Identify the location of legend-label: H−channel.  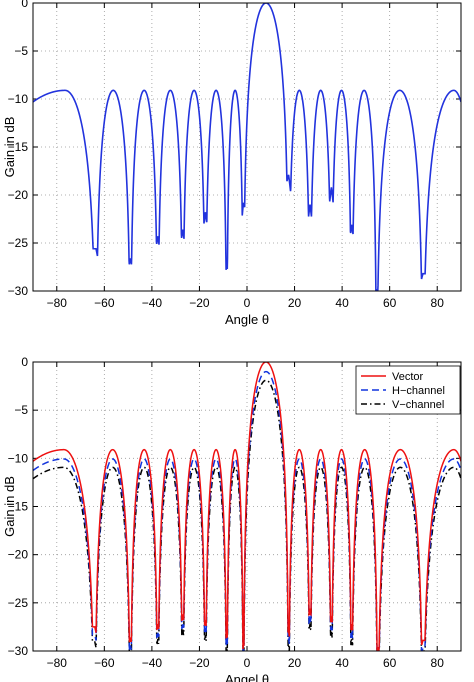
(418, 391).